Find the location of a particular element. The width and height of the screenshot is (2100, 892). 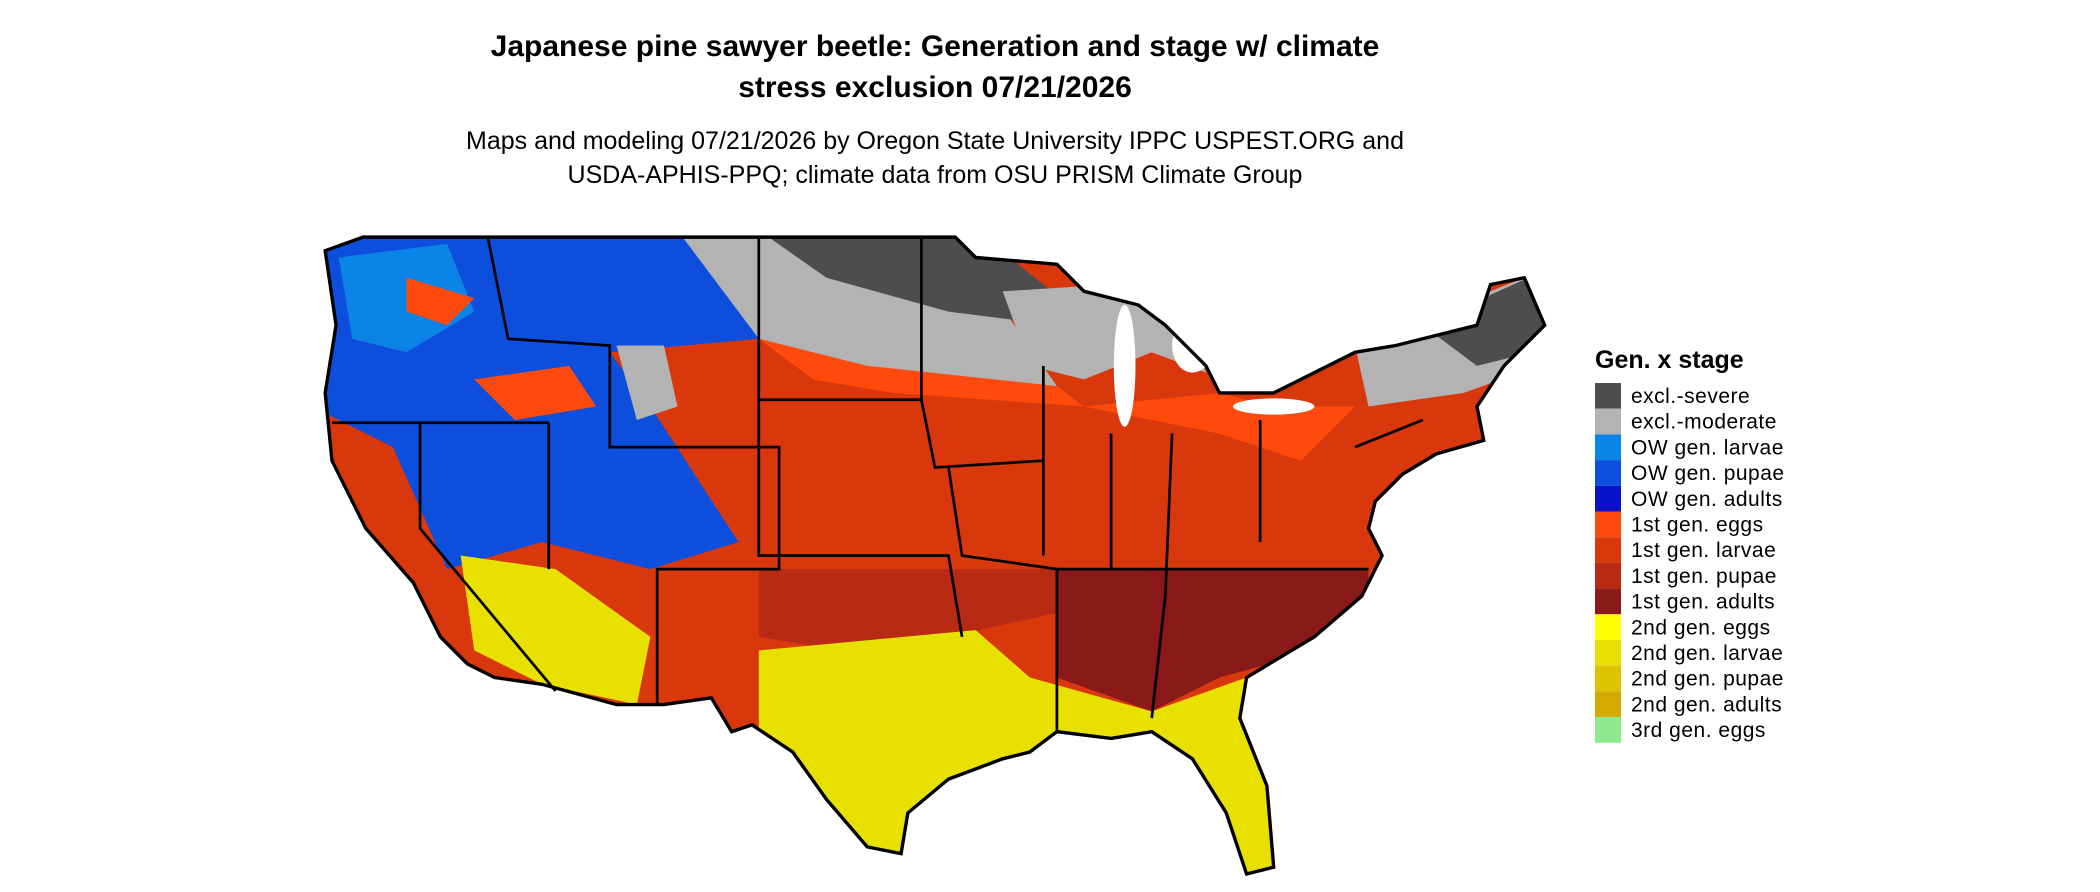

legend-label: 1st gen. pupae is located at coordinates (1704, 576).